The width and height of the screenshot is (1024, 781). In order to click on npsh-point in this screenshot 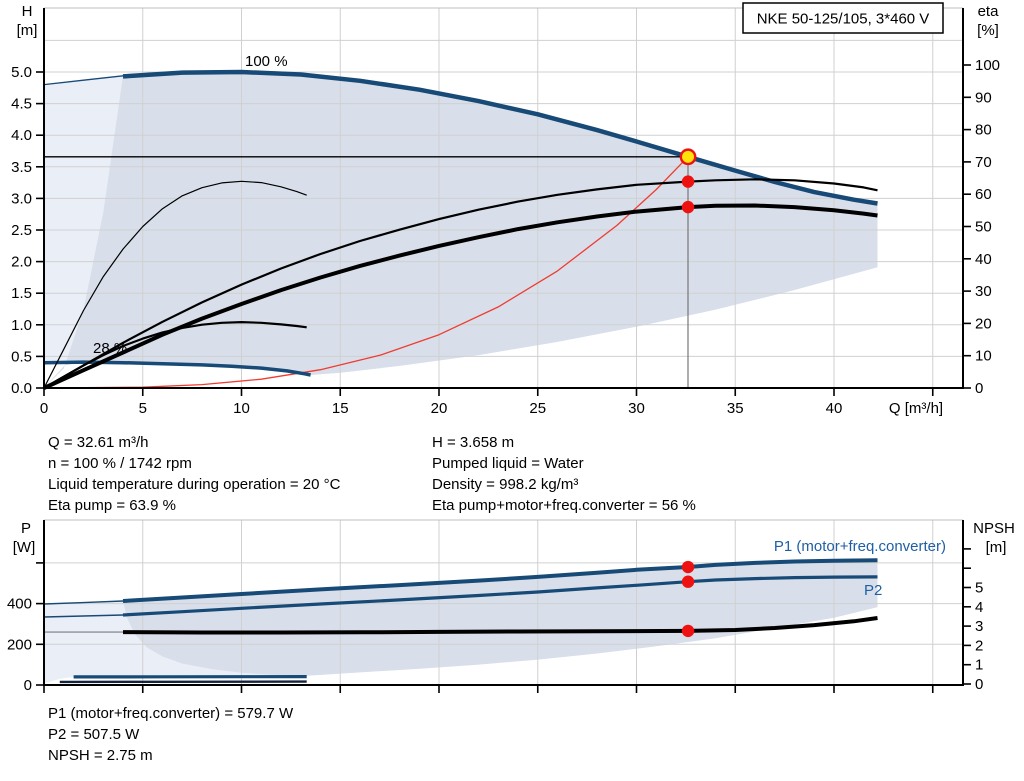, I will do `click(688, 631)`.